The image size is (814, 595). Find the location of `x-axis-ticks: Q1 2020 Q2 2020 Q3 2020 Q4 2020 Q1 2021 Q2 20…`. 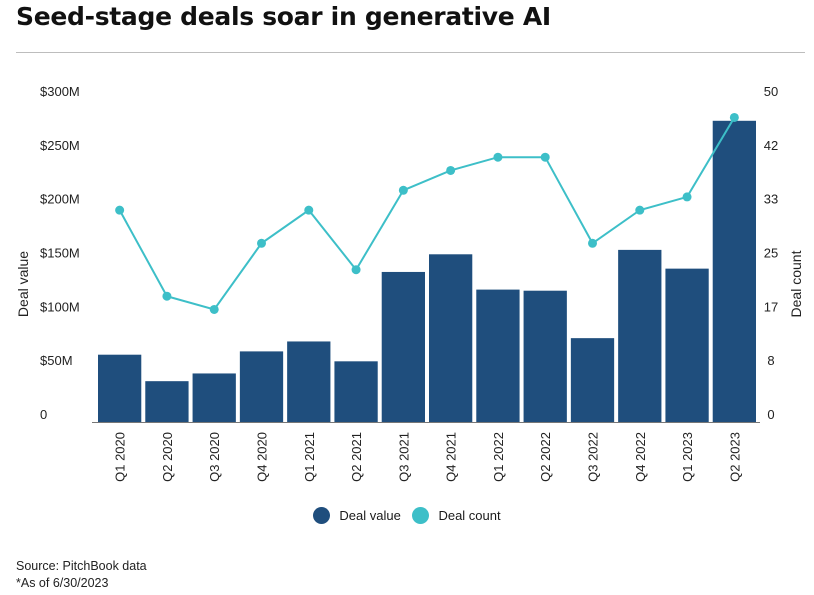

x-axis-ticks: Q1 2020 Q2 2020 Q3 2020 Q4 2020 Q1 2021 Q2 20… is located at coordinates (428, 457).